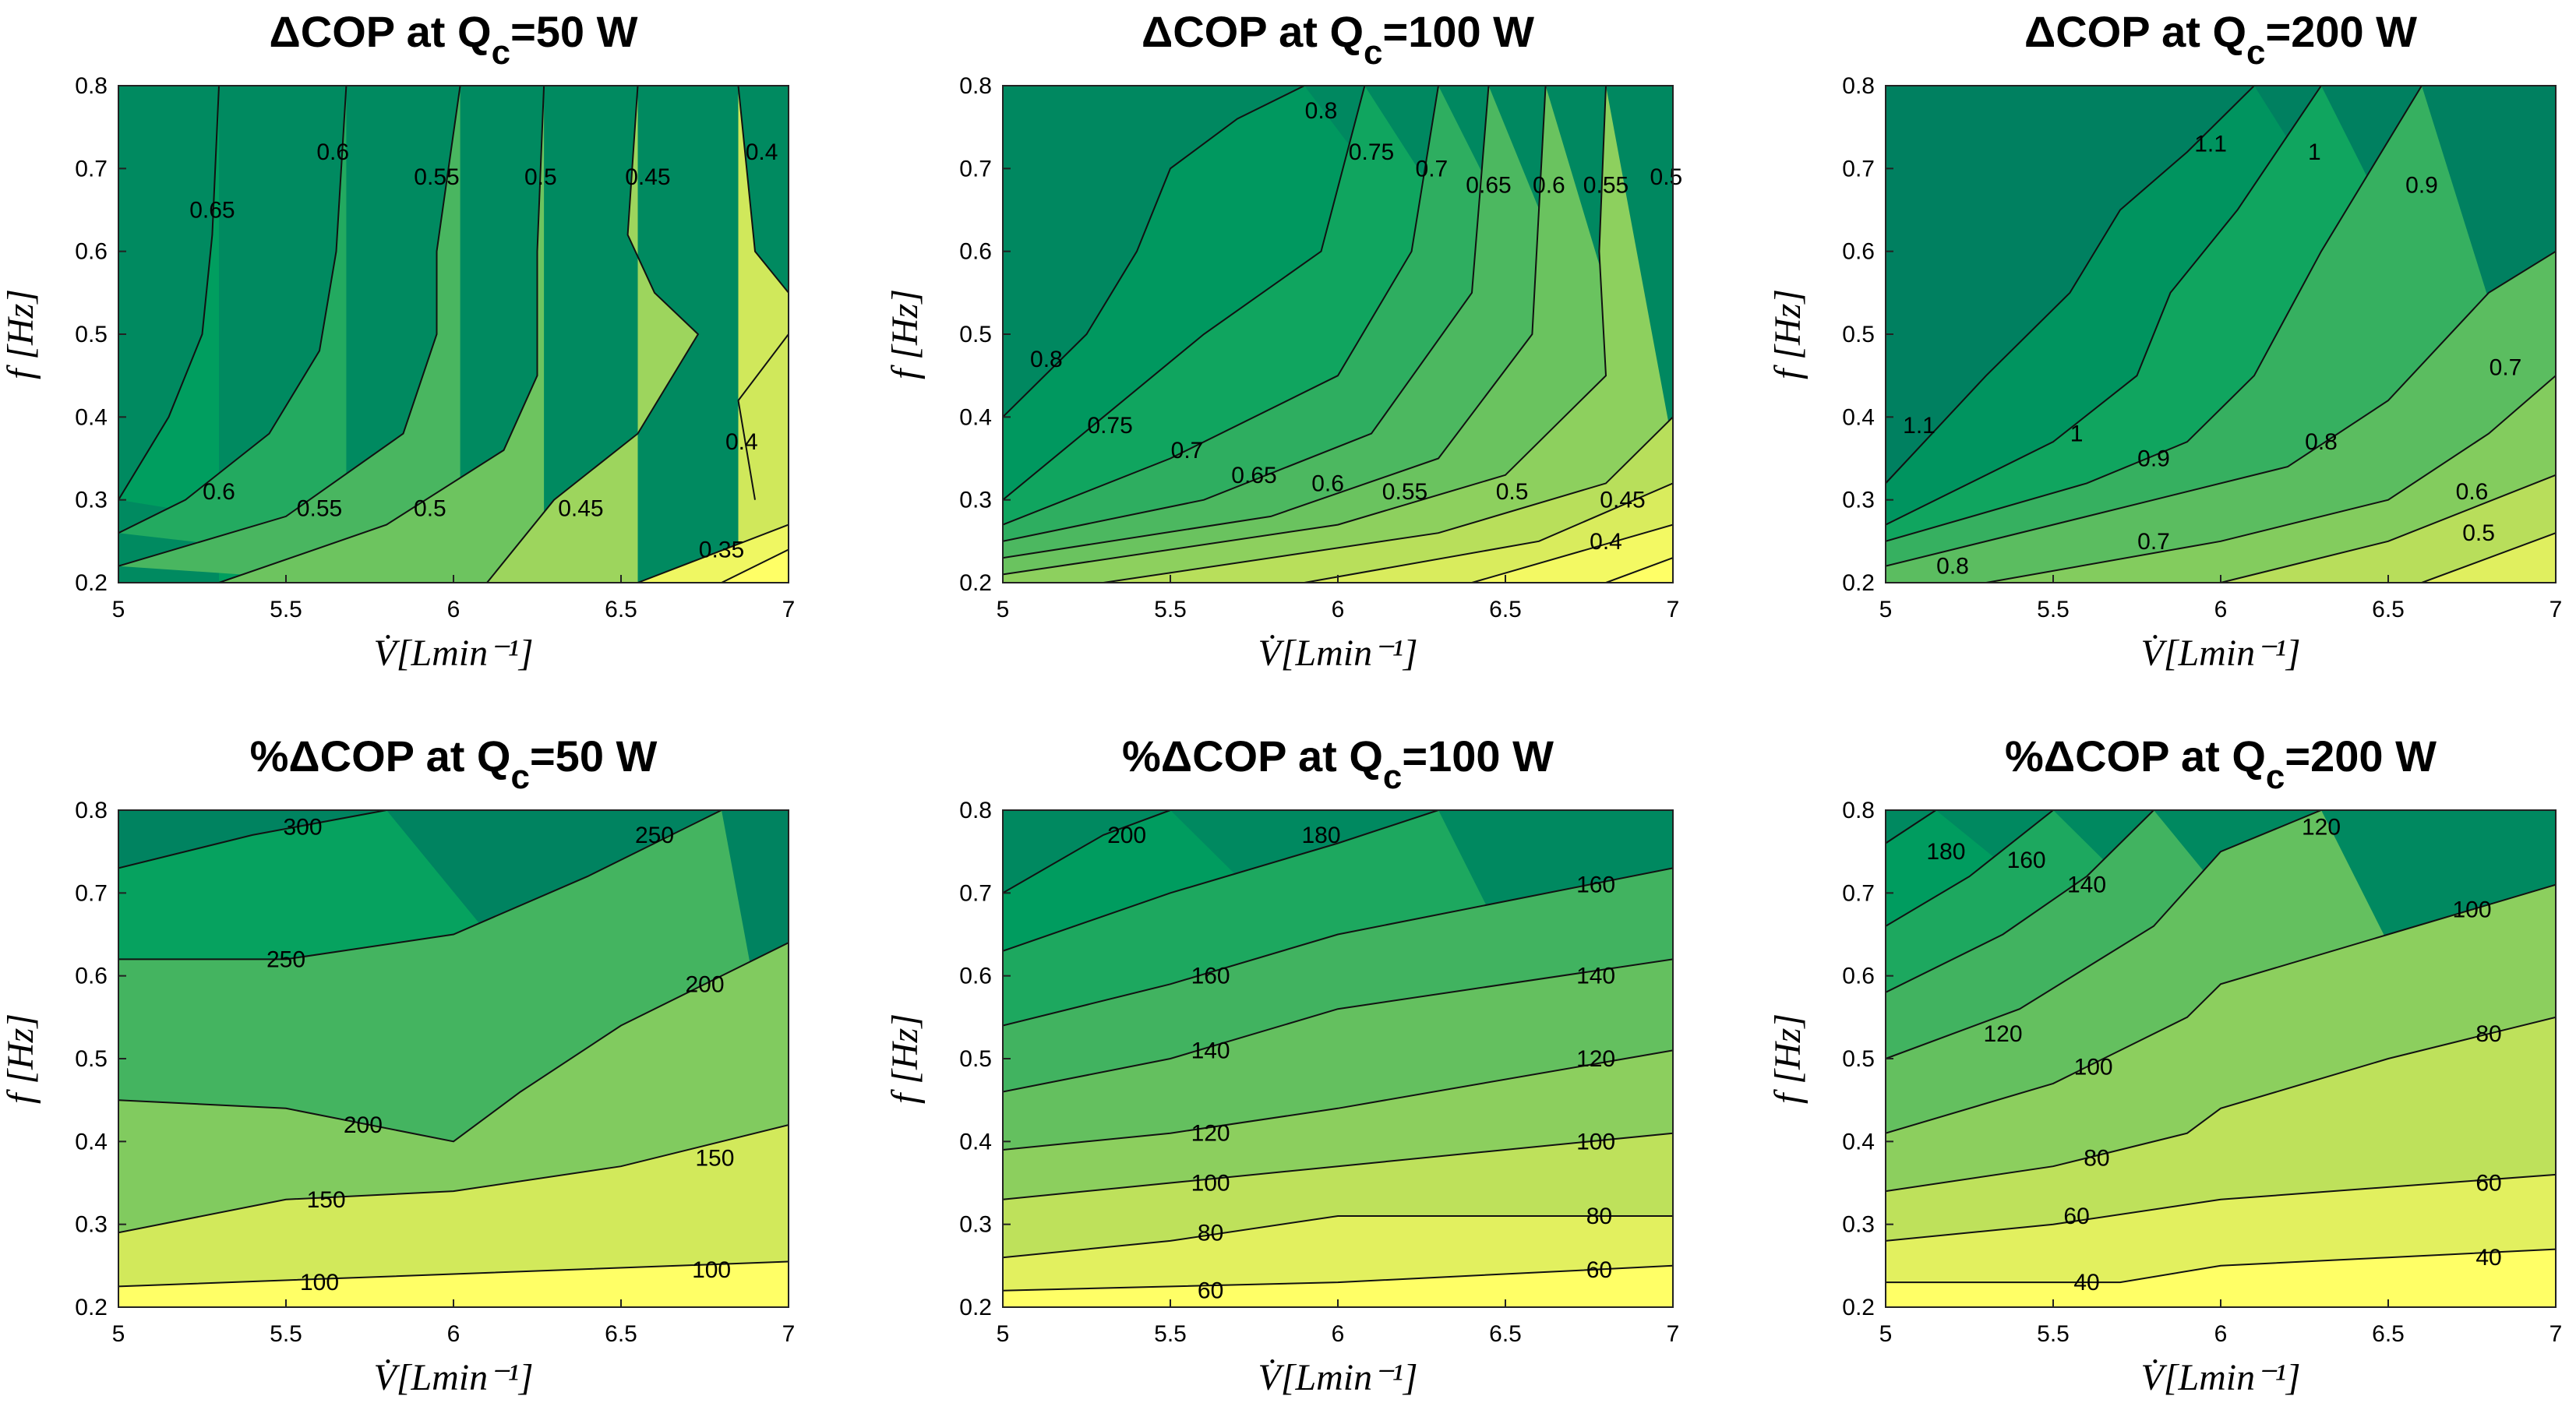  I want to click on x-tick-label: 6.5, so click(2388, 1334).